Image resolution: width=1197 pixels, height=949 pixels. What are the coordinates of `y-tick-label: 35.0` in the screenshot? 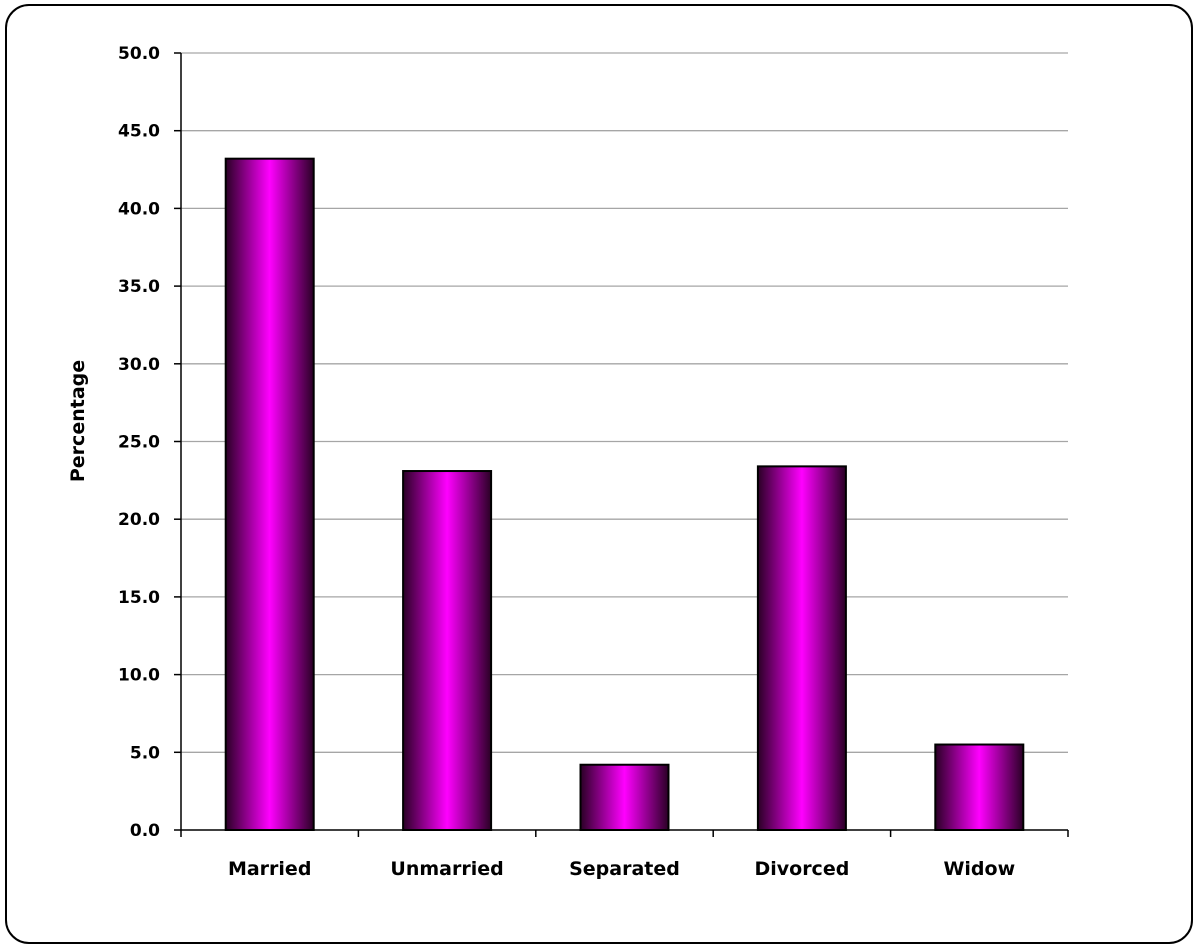 It's located at (139, 287).